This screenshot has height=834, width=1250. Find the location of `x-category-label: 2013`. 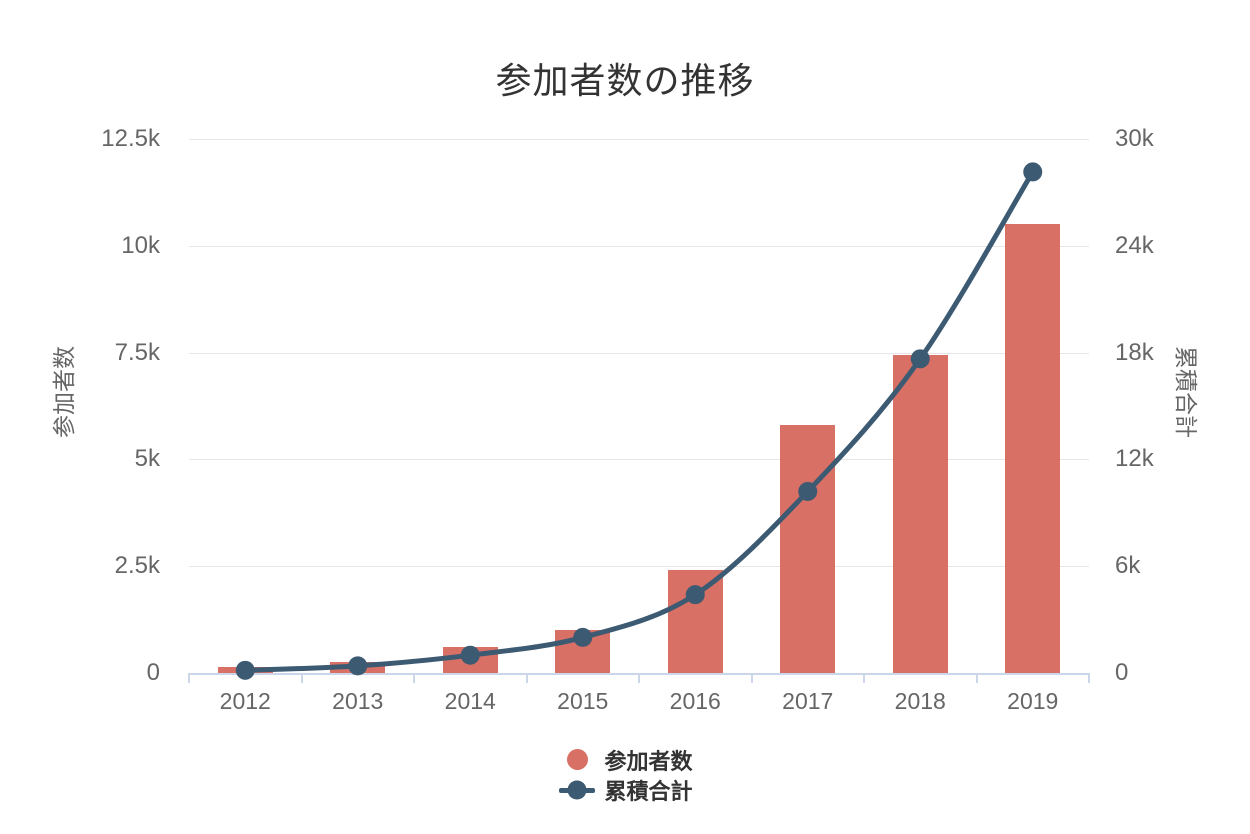

x-category-label: 2013 is located at coordinates (358, 701).